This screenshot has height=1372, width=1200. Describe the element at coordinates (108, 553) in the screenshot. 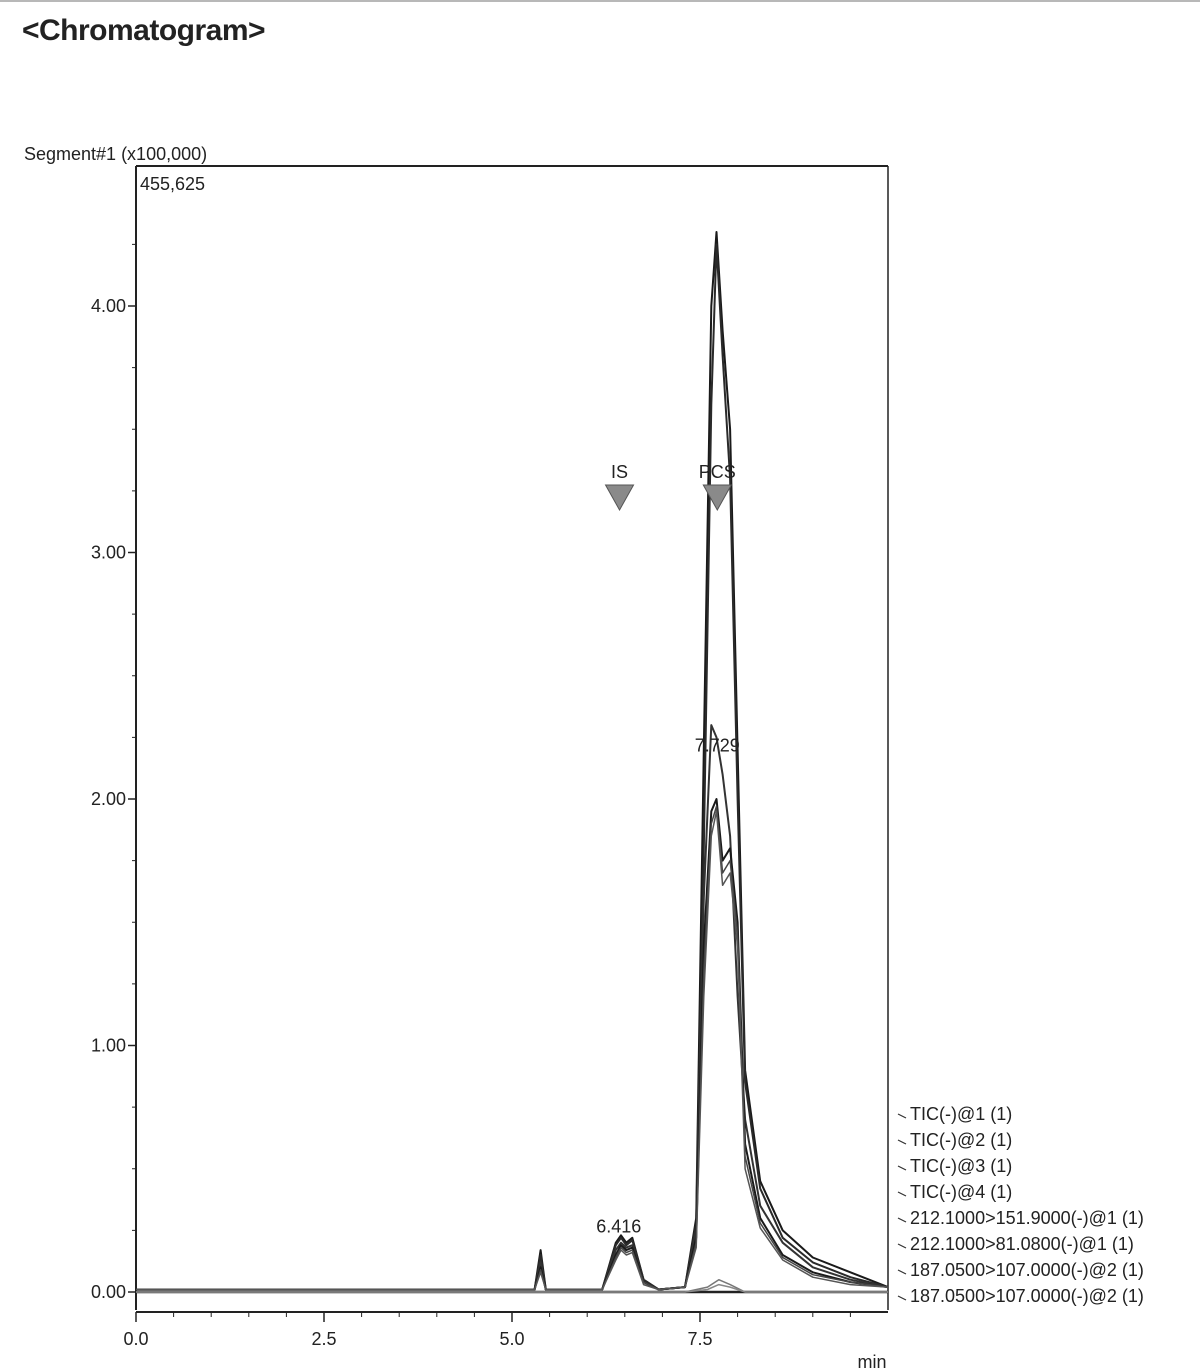

I see `y-tick-label: 3.00` at that location.